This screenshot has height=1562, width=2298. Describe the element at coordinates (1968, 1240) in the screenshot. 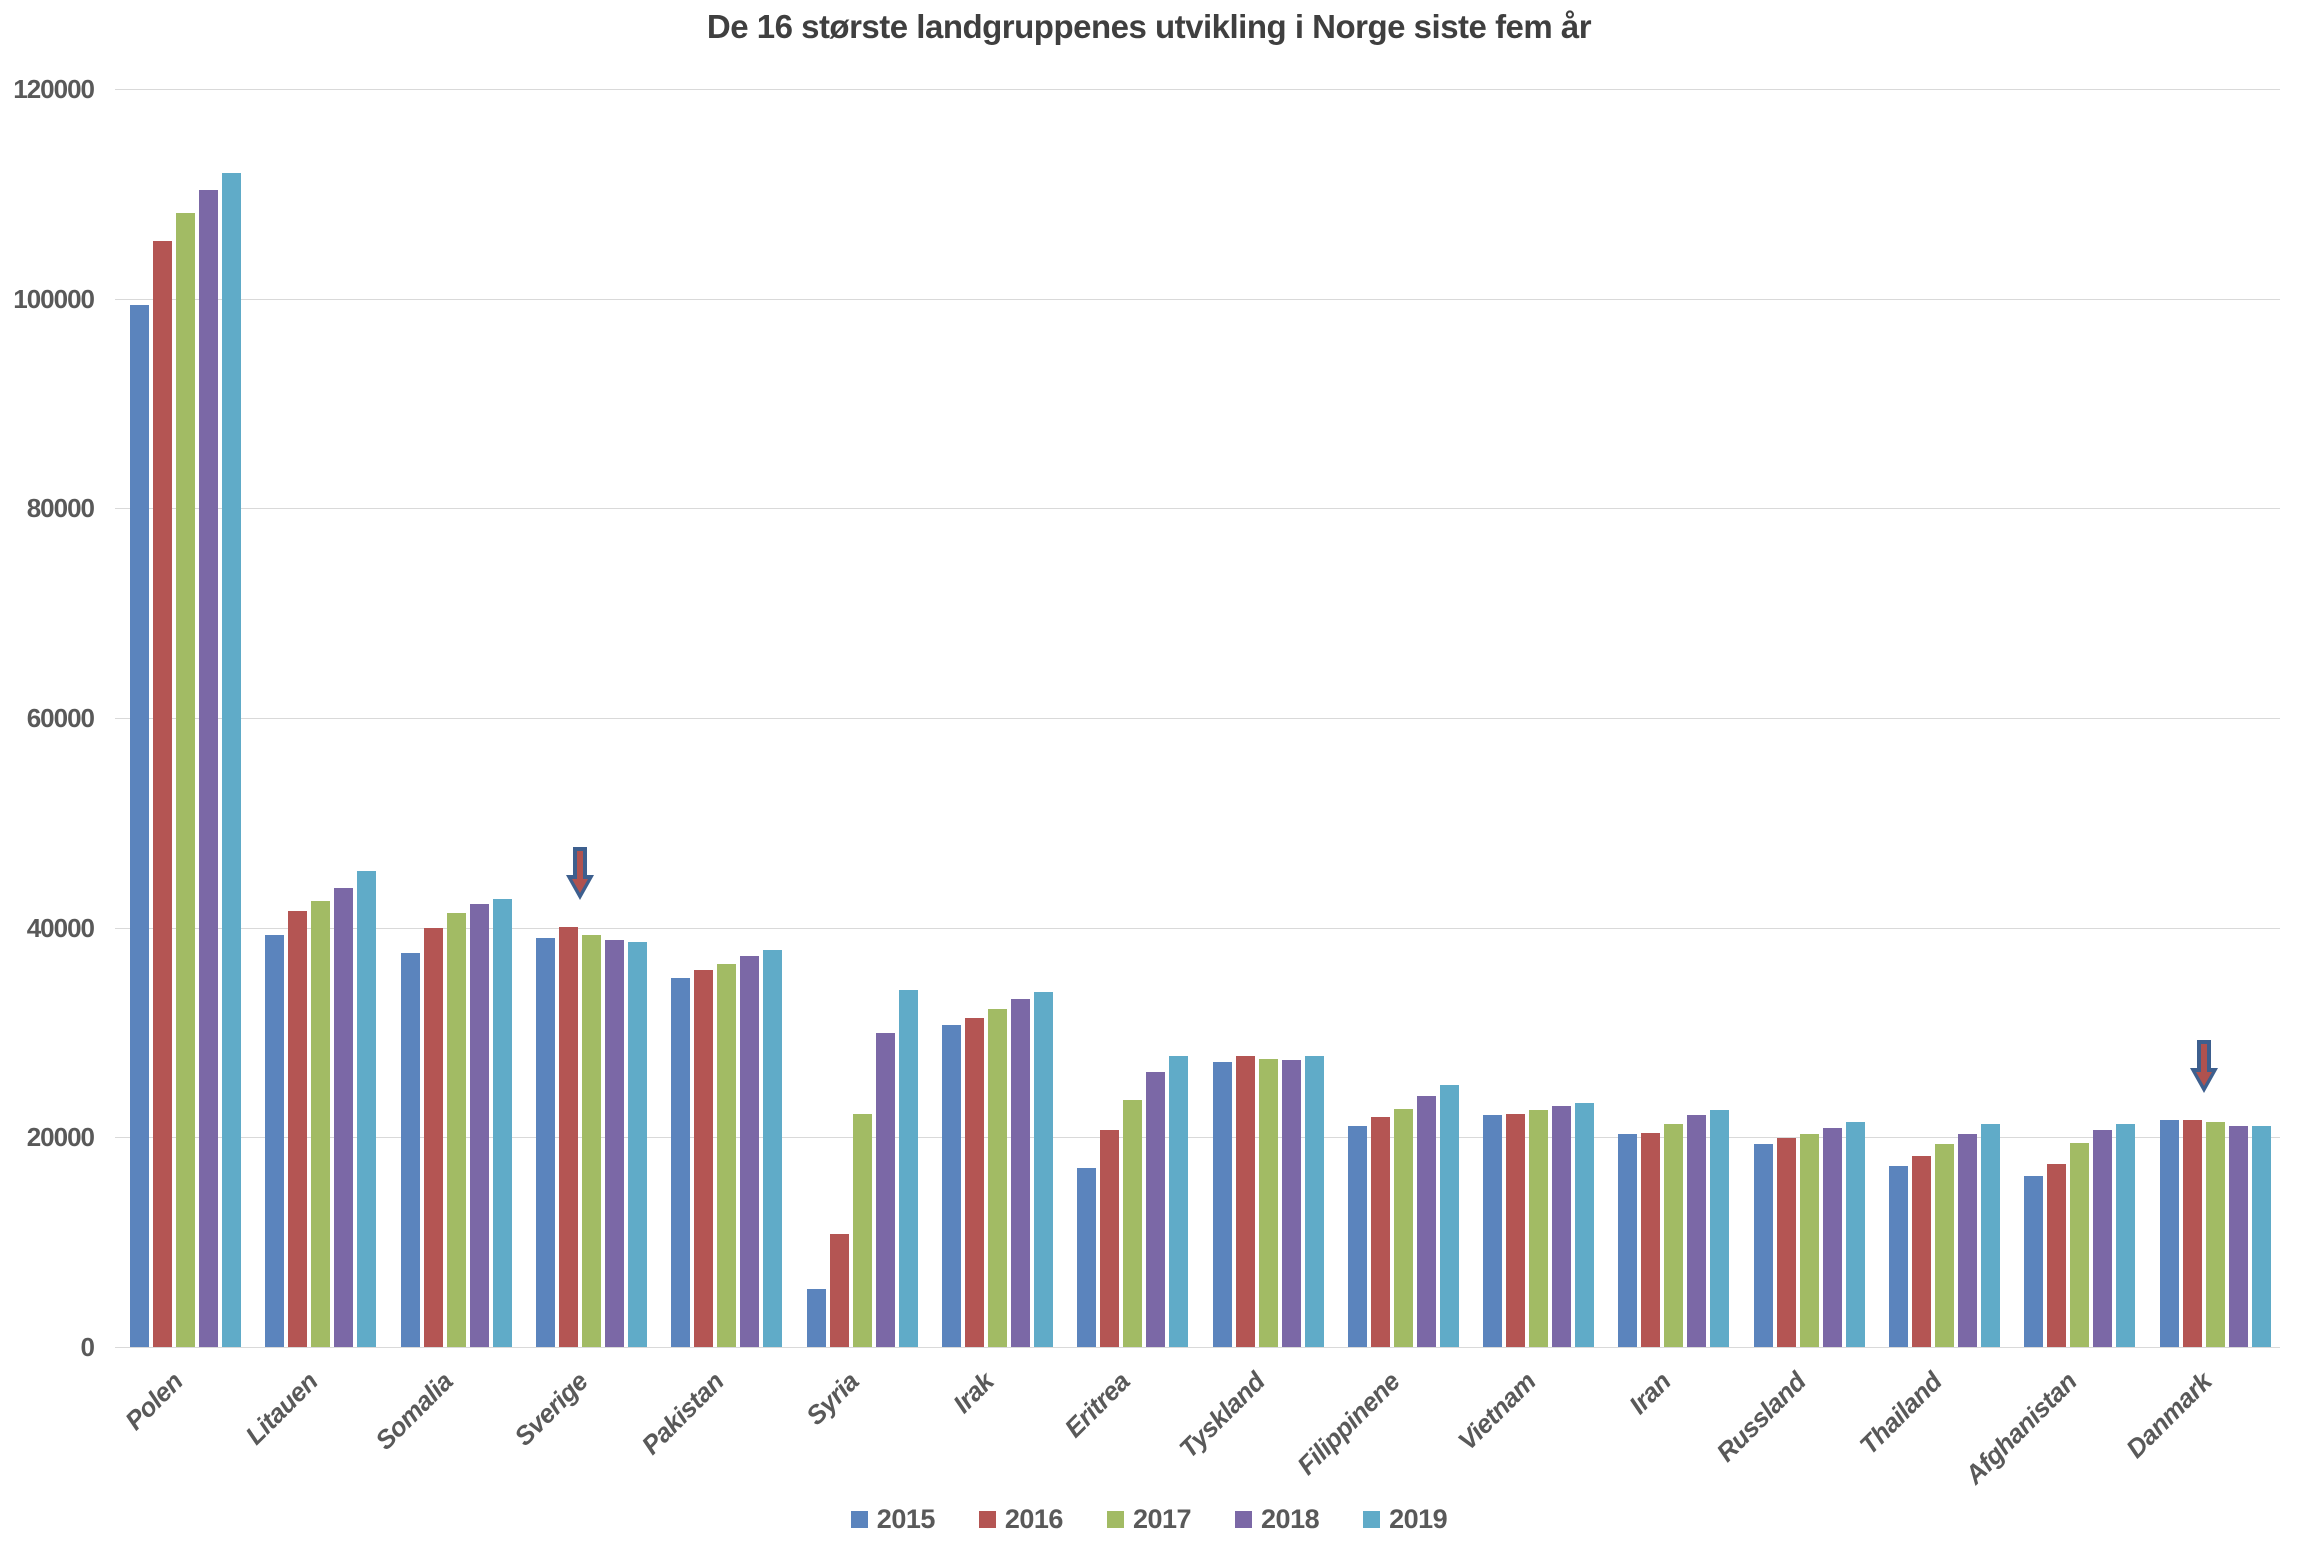

I see `bar-thailand-2018` at that location.